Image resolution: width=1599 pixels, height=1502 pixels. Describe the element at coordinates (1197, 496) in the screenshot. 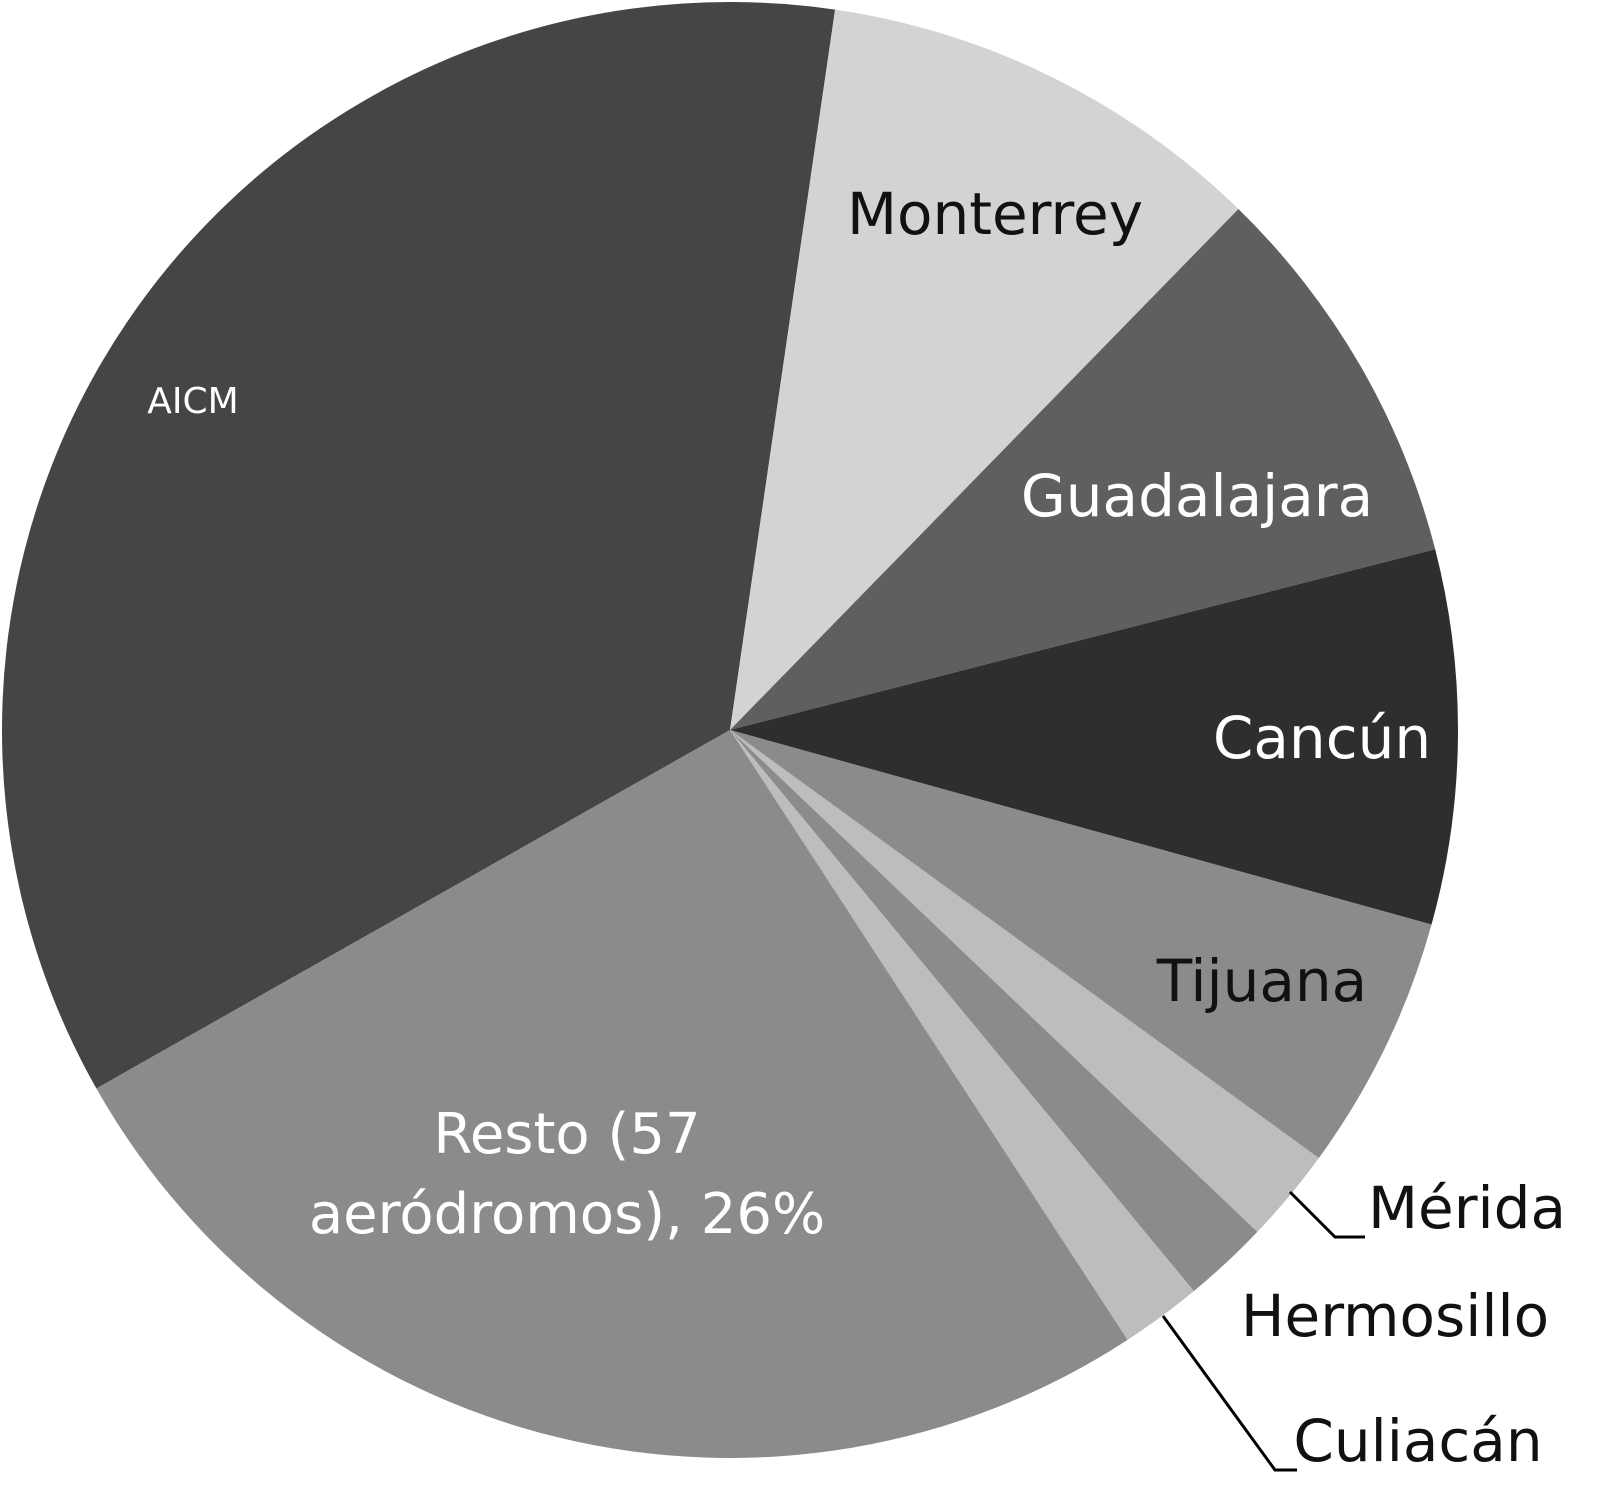

I see `slice-label: Guadalajara` at that location.